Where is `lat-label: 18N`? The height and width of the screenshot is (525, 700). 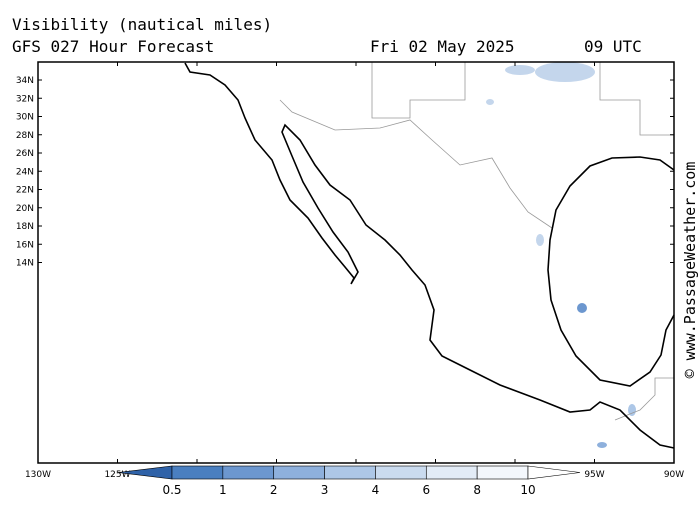 lat-label: 18N is located at coordinates (25, 227).